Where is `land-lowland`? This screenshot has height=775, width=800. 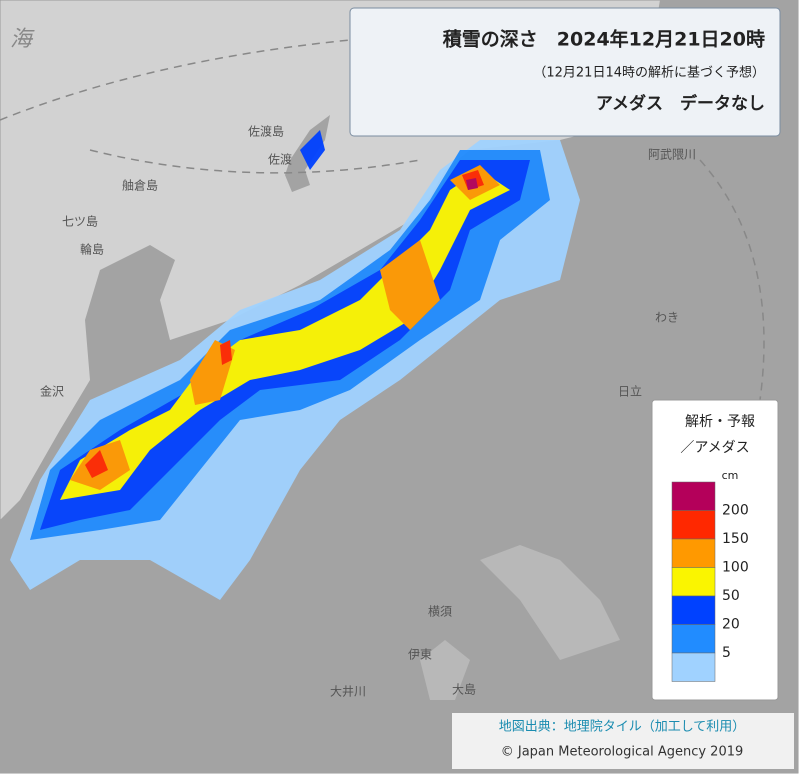 land-lowland is located at coordinates (520, 622).